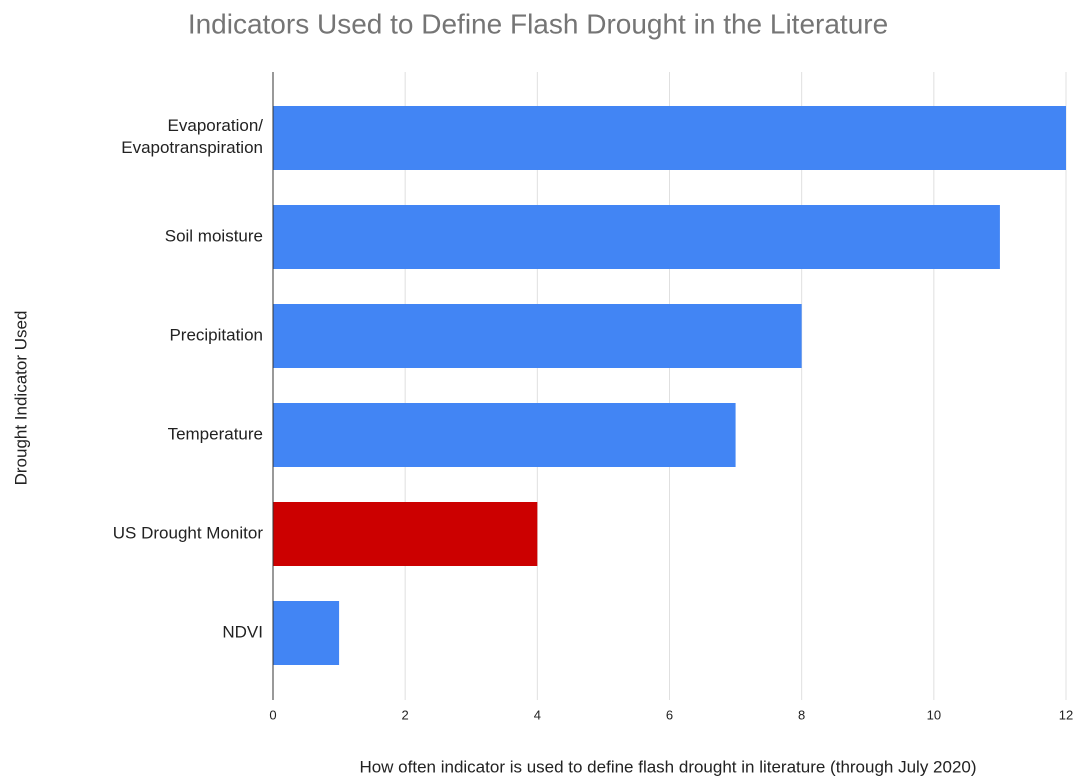  I want to click on y-tick-label: Evaporation/Evapotranspiration, so click(192, 136).